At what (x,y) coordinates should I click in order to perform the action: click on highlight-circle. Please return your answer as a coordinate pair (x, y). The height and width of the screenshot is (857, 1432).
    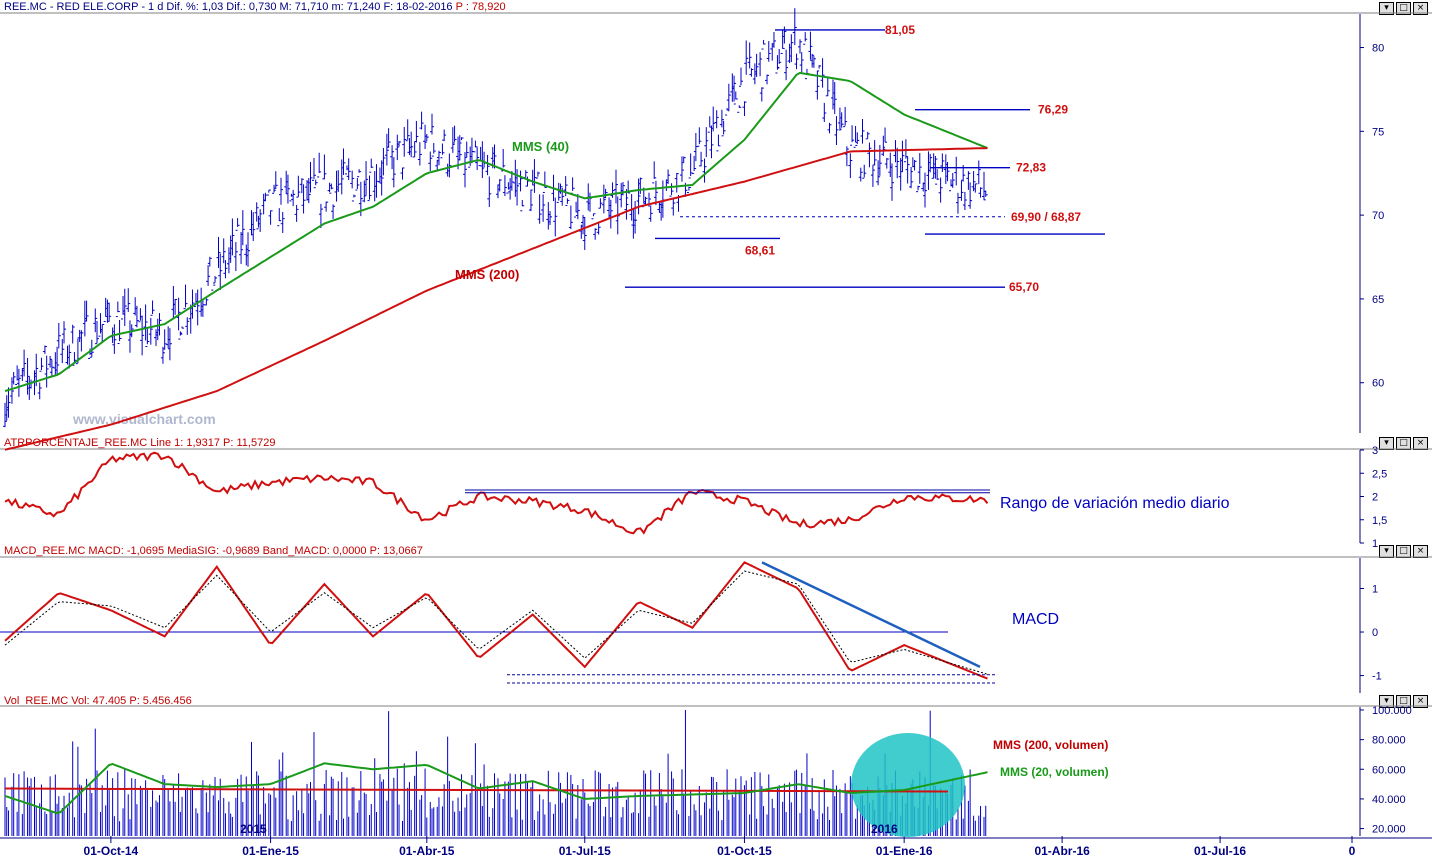
    Looking at the image, I should click on (908, 785).